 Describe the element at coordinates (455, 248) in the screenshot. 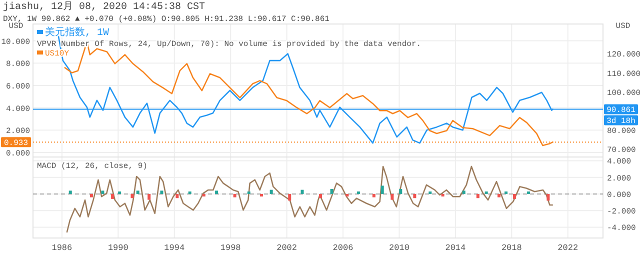

I see `x-tick-label: 2014` at that location.